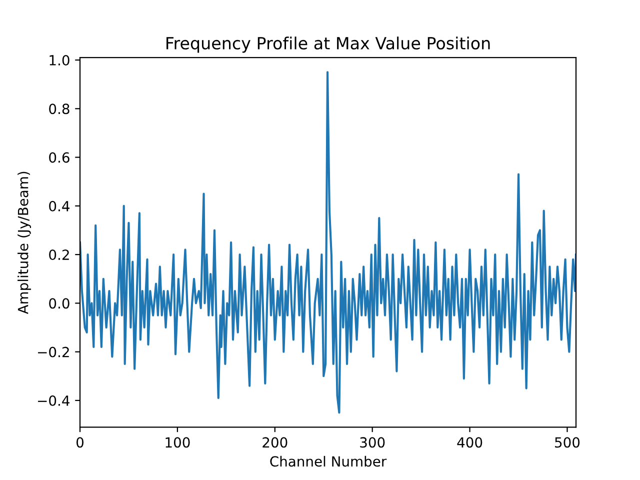 The height and width of the screenshot is (480, 640). What do you see at coordinates (54, 400) in the screenshot?
I see `y-tick-label: −0.4` at bounding box center [54, 400].